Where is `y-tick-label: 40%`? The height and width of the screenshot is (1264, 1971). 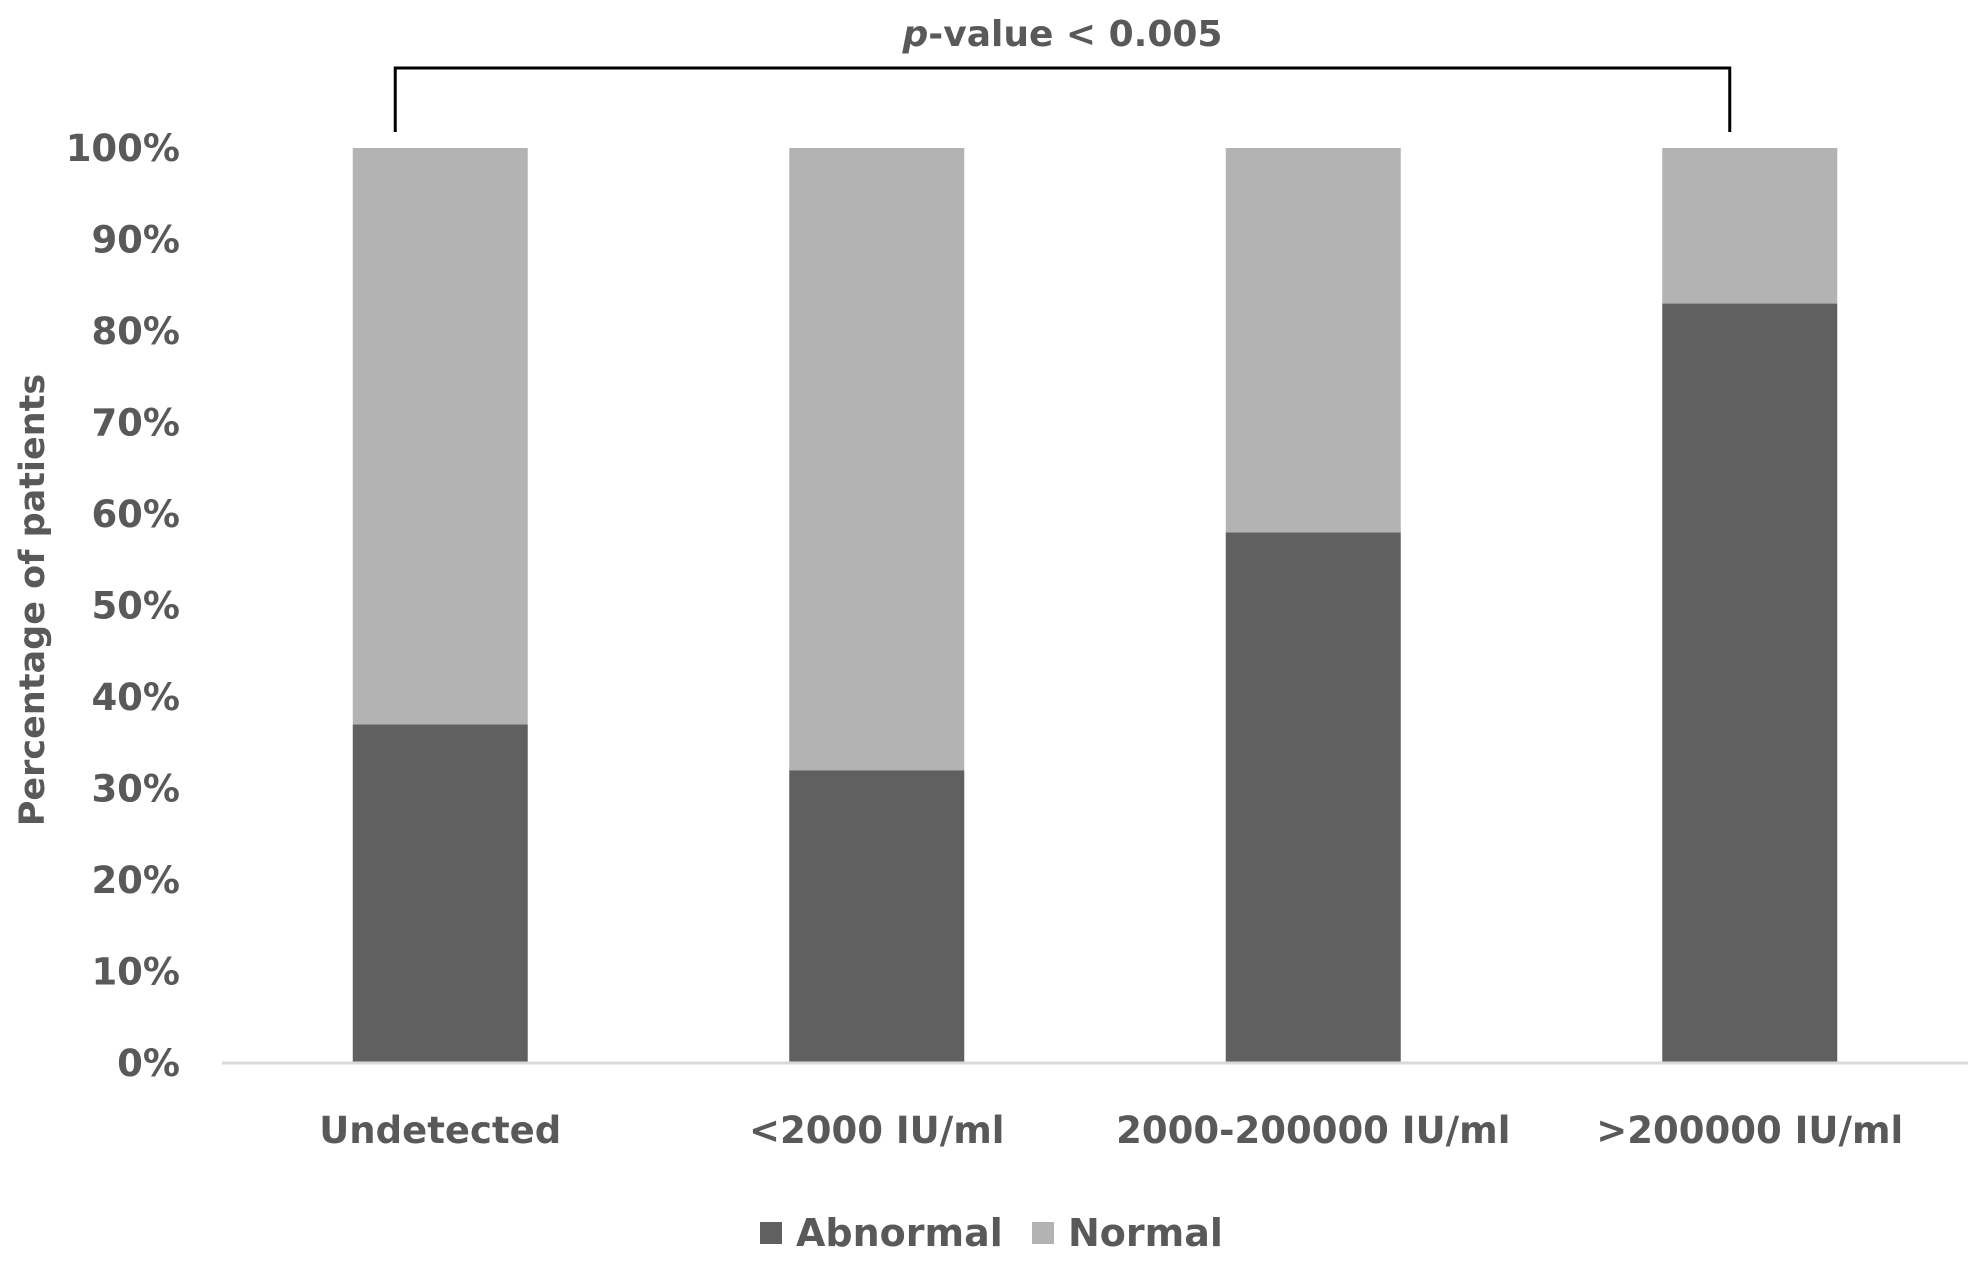
y-tick-label: 40% is located at coordinates (135, 697).